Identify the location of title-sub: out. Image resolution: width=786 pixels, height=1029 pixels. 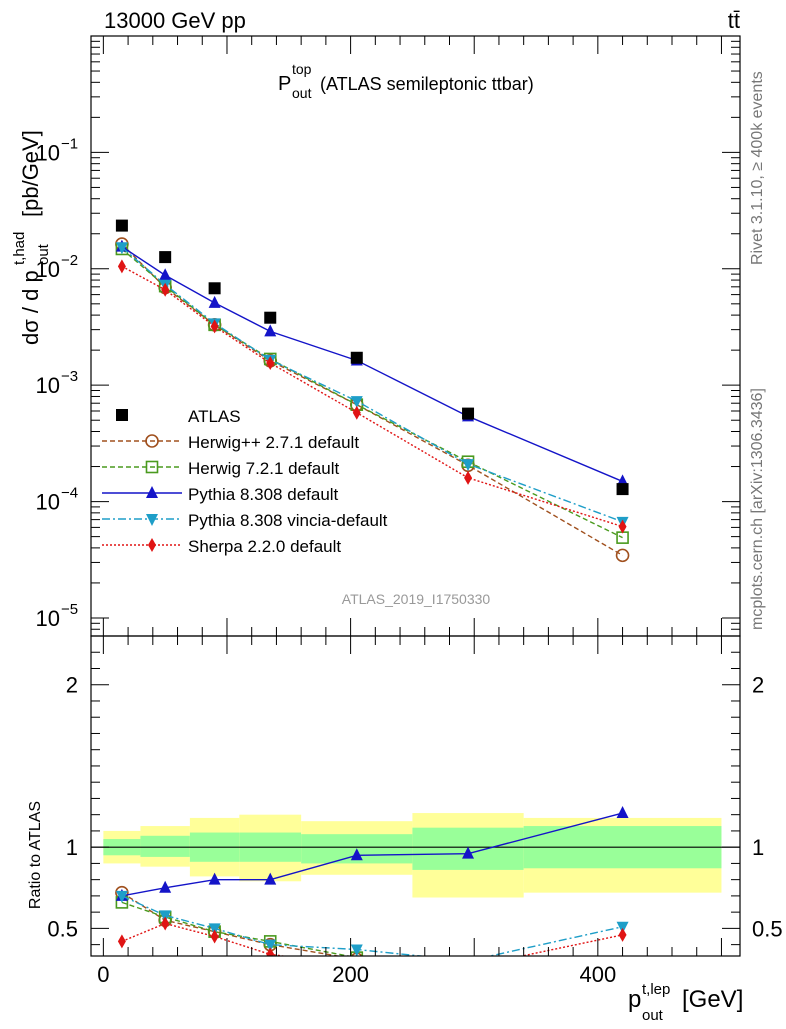
(302, 93).